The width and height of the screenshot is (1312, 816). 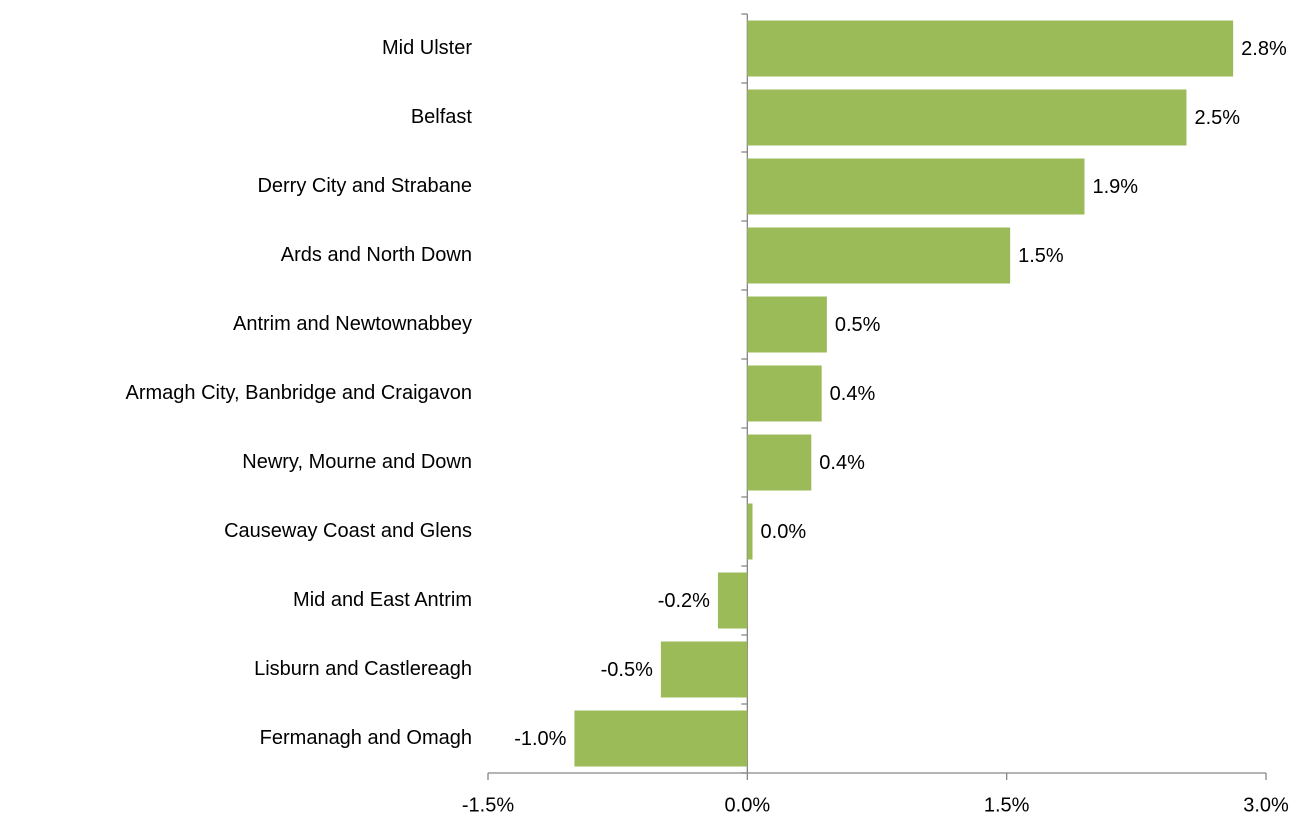 I want to click on y-tick-label: Ards and North Down, so click(x=376, y=255).